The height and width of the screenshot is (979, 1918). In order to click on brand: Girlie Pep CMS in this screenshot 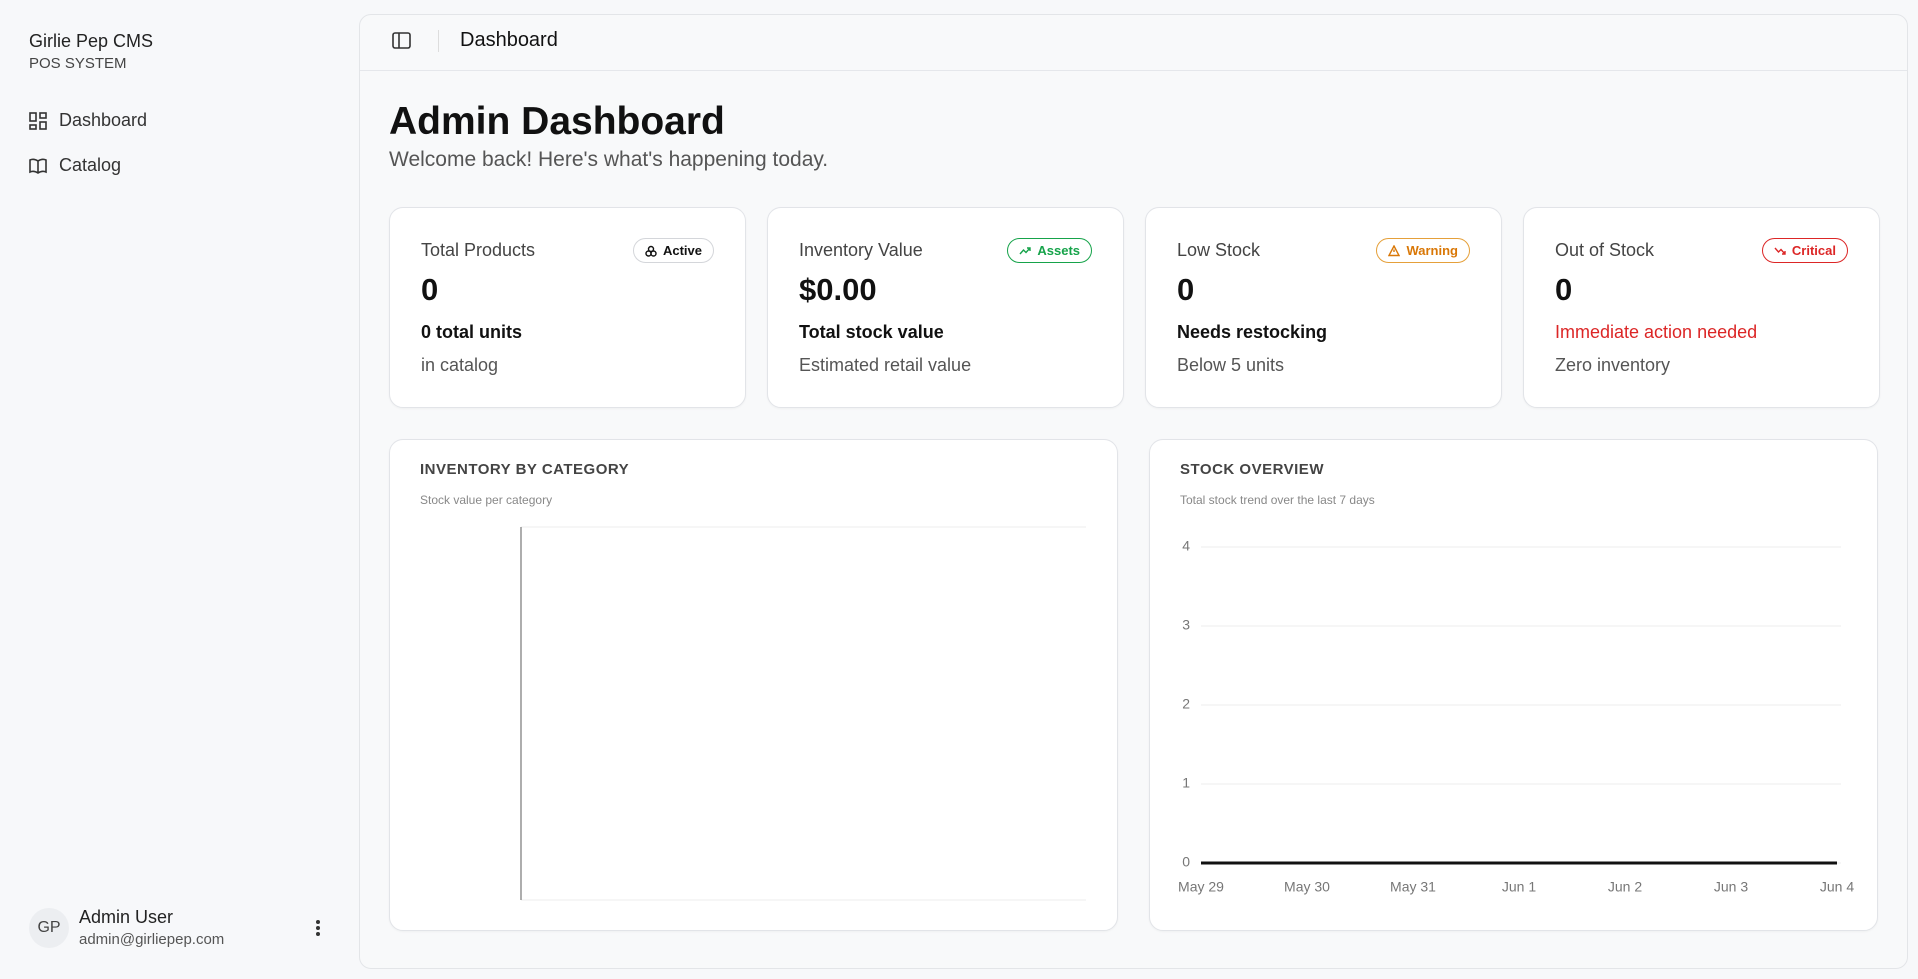, I will do `click(91, 41)`.